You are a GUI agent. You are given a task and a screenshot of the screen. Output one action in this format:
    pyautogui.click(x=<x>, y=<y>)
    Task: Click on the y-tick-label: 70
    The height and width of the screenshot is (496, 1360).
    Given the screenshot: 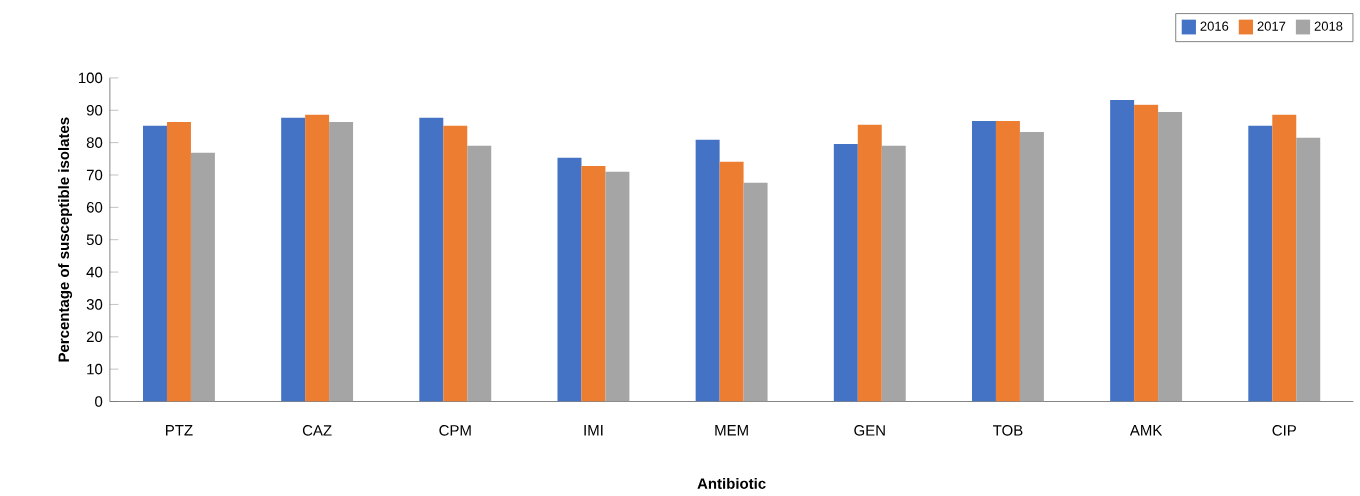 What is the action you would take?
    pyautogui.click(x=94, y=175)
    